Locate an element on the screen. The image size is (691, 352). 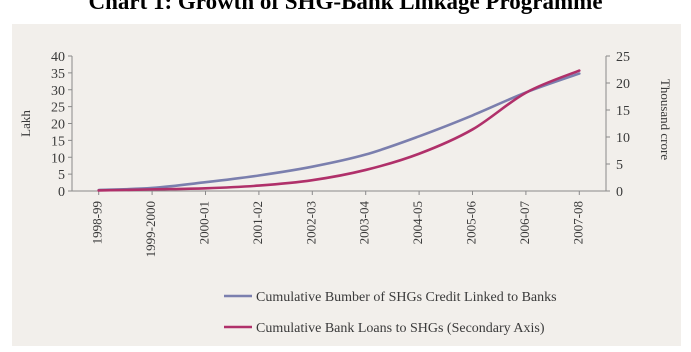
left-axis-label: Lakh is located at coordinates (25, 123).